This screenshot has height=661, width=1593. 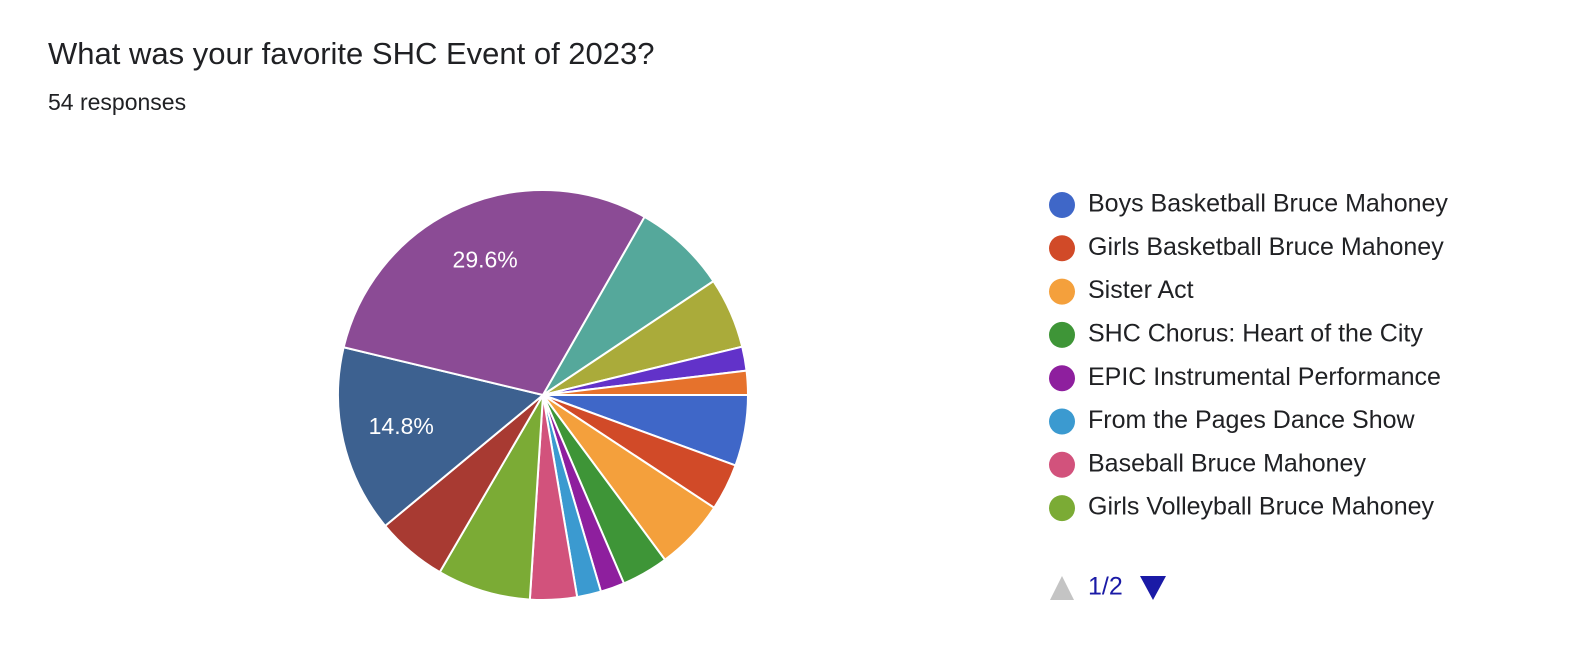 I want to click on slice-label: 14.8%, so click(x=401, y=426).